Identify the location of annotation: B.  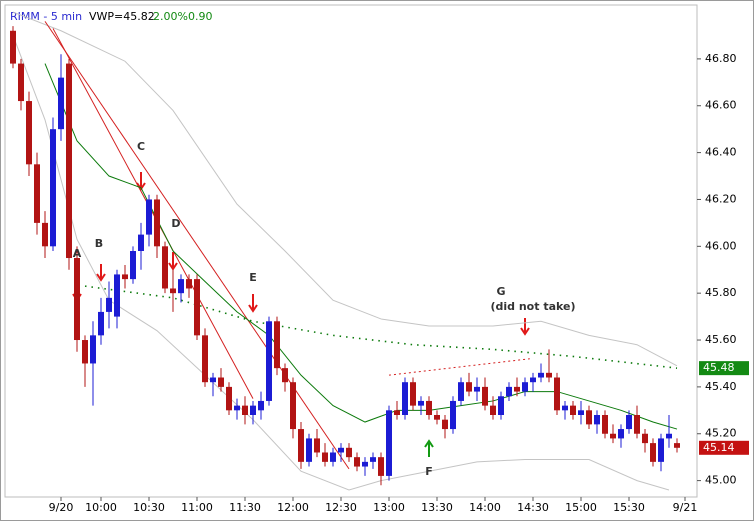
(99, 243).